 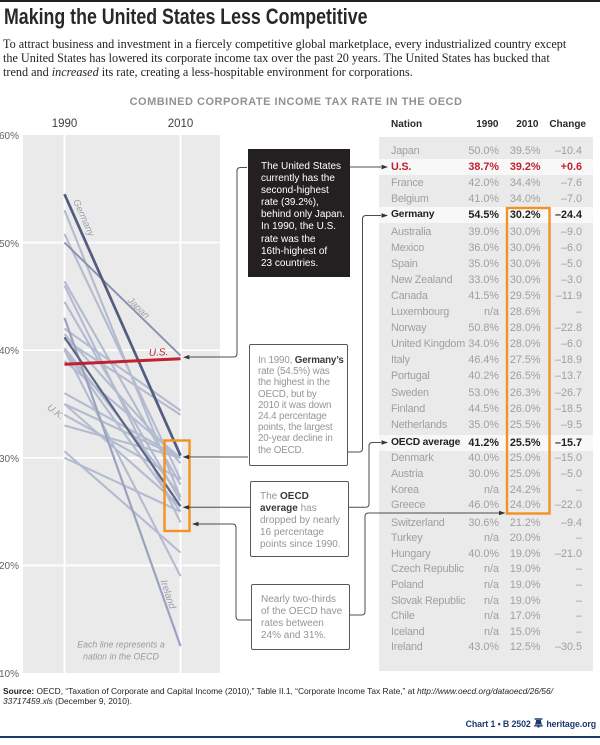 I want to click on svg-text: U.S., so click(x=159, y=353).